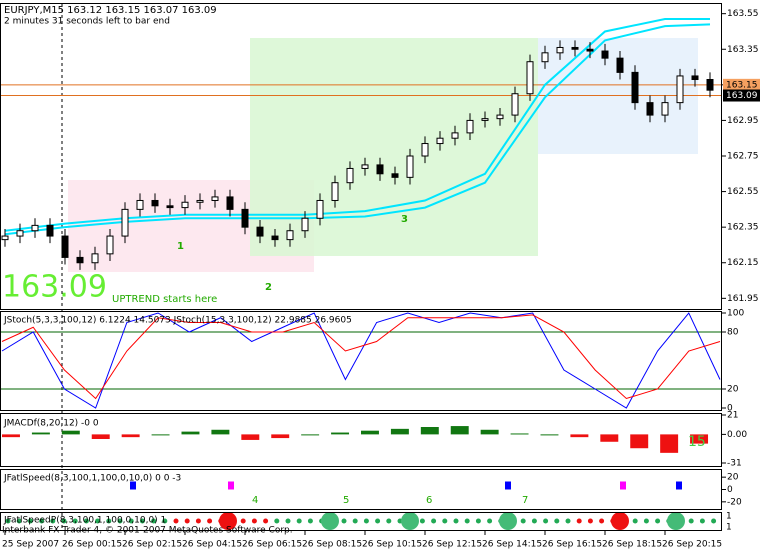 The width and height of the screenshot is (761, 555). Describe the element at coordinates (734, 502) in the screenshot. I see `y-tick-label: -20` at that location.